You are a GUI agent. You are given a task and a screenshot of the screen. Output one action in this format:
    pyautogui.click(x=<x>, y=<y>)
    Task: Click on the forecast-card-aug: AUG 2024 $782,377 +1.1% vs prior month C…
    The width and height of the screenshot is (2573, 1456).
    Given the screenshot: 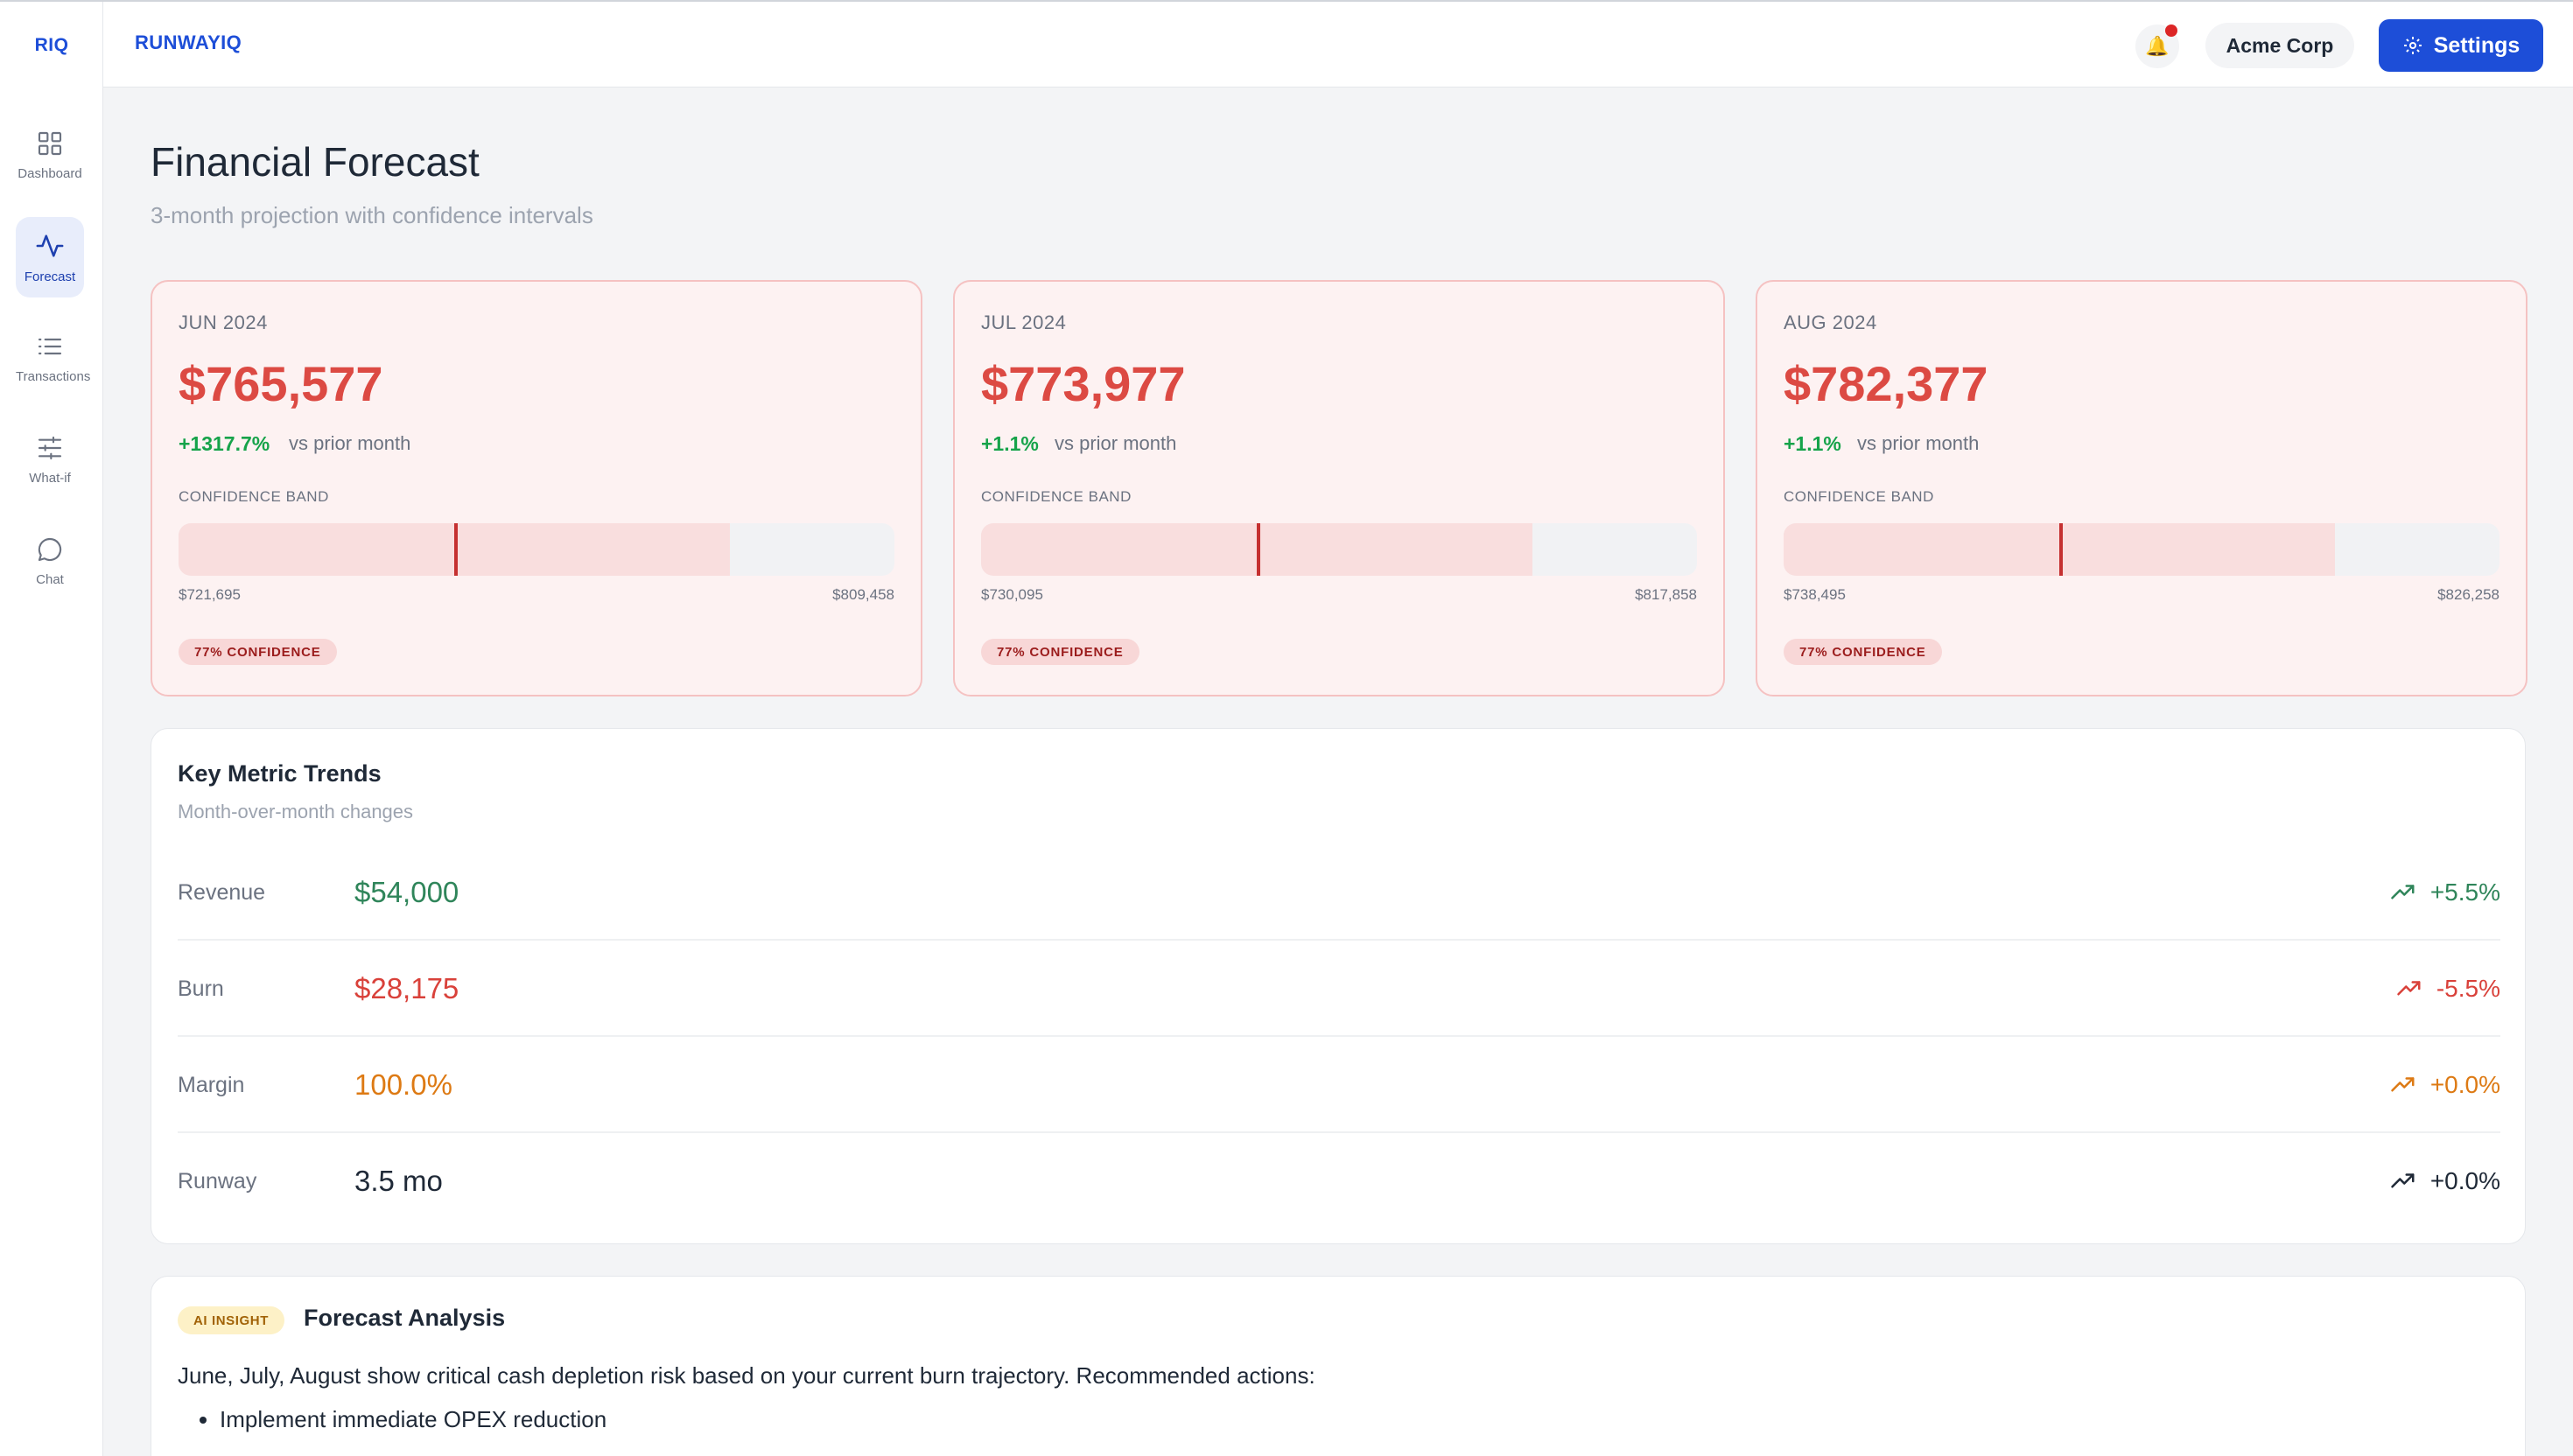 What is the action you would take?
    pyautogui.click(x=2141, y=488)
    